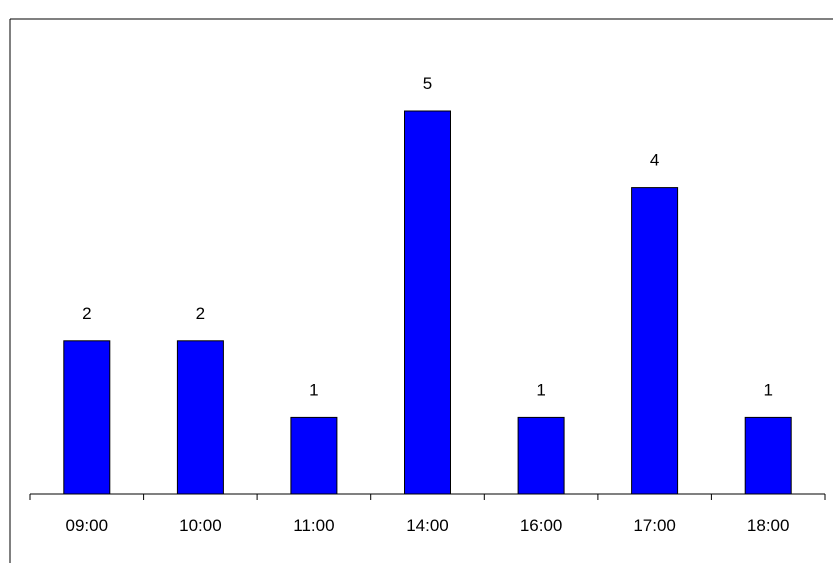  What do you see at coordinates (767, 389) in the screenshot?
I see `data-label-1800: 1` at bounding box center [767, 389].